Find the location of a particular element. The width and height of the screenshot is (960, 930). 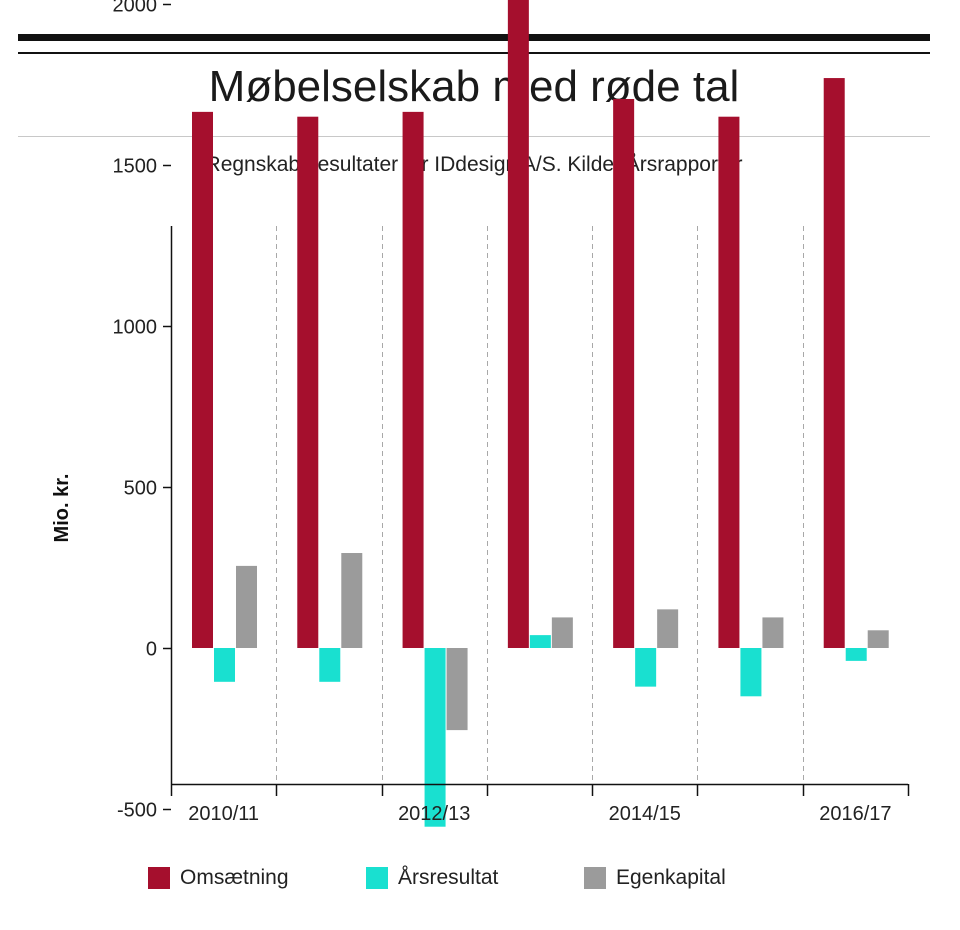

y-tick-label: 1000 is located at coordinates (135, 328).